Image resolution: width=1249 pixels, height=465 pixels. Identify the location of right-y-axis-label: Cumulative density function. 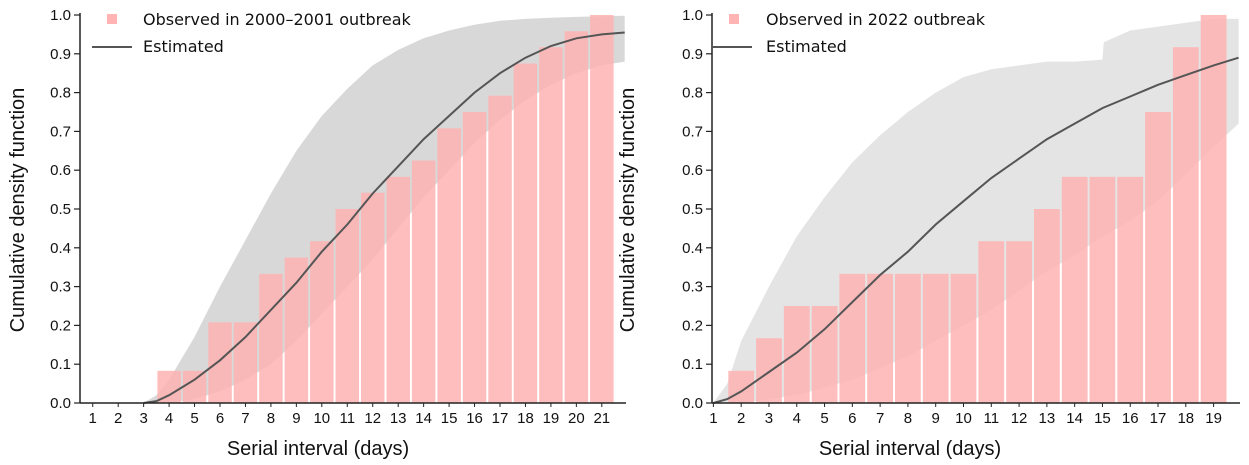
(628, 210).